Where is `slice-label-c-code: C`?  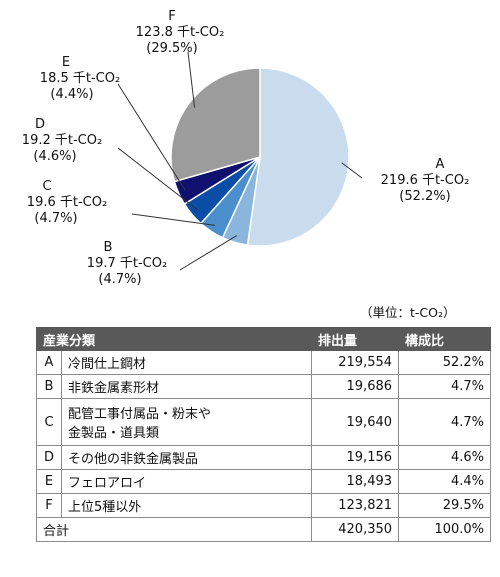
slice-label-c-code: C is located at coordinates (46, 186).